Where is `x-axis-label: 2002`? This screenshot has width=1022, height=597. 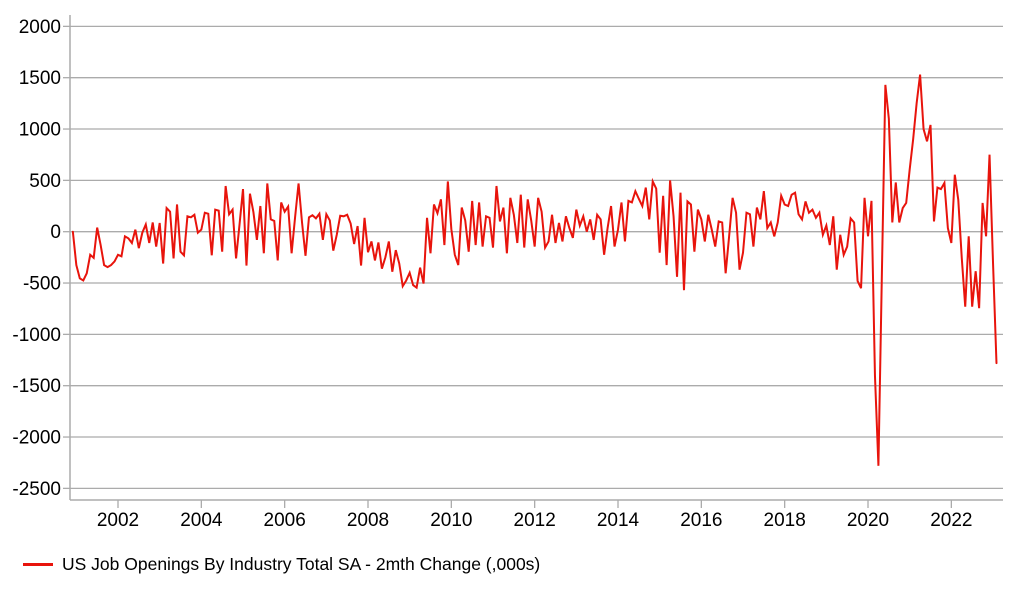
x-axis-label: 2002 is located at coordinates (118, 520).